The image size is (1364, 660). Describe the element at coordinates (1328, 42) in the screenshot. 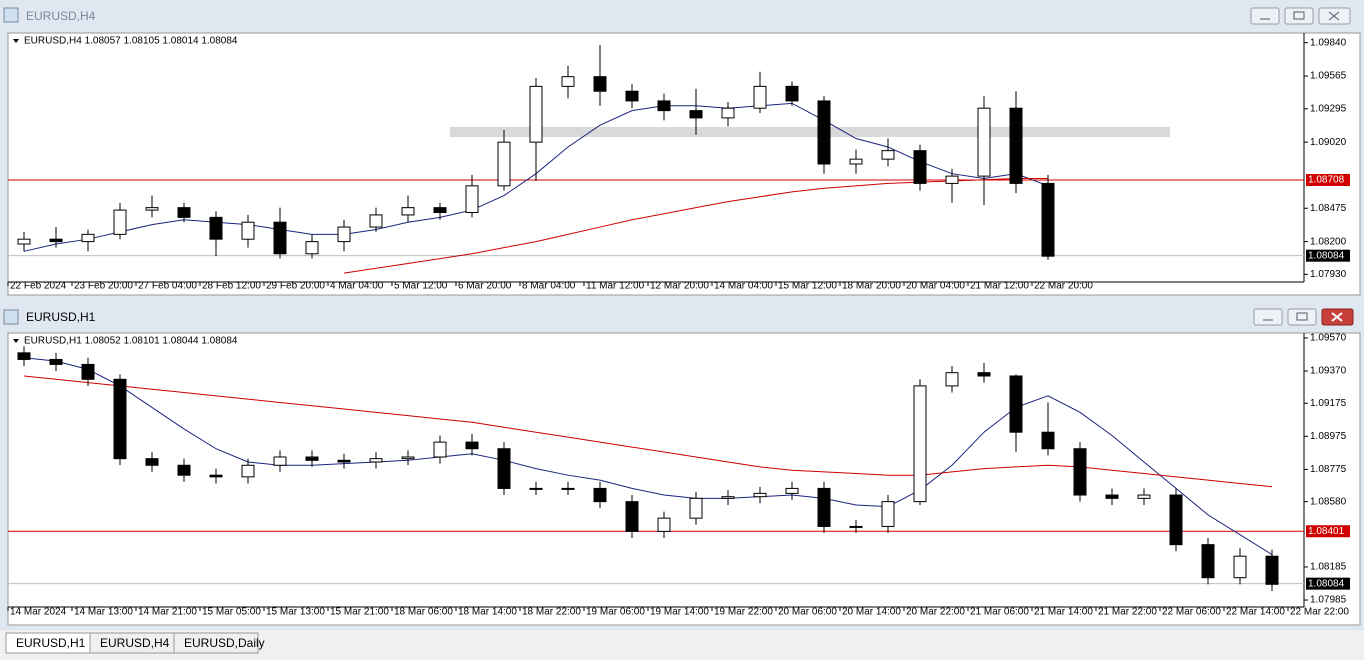

I see `y-tick-label: 1.09840` at that location.